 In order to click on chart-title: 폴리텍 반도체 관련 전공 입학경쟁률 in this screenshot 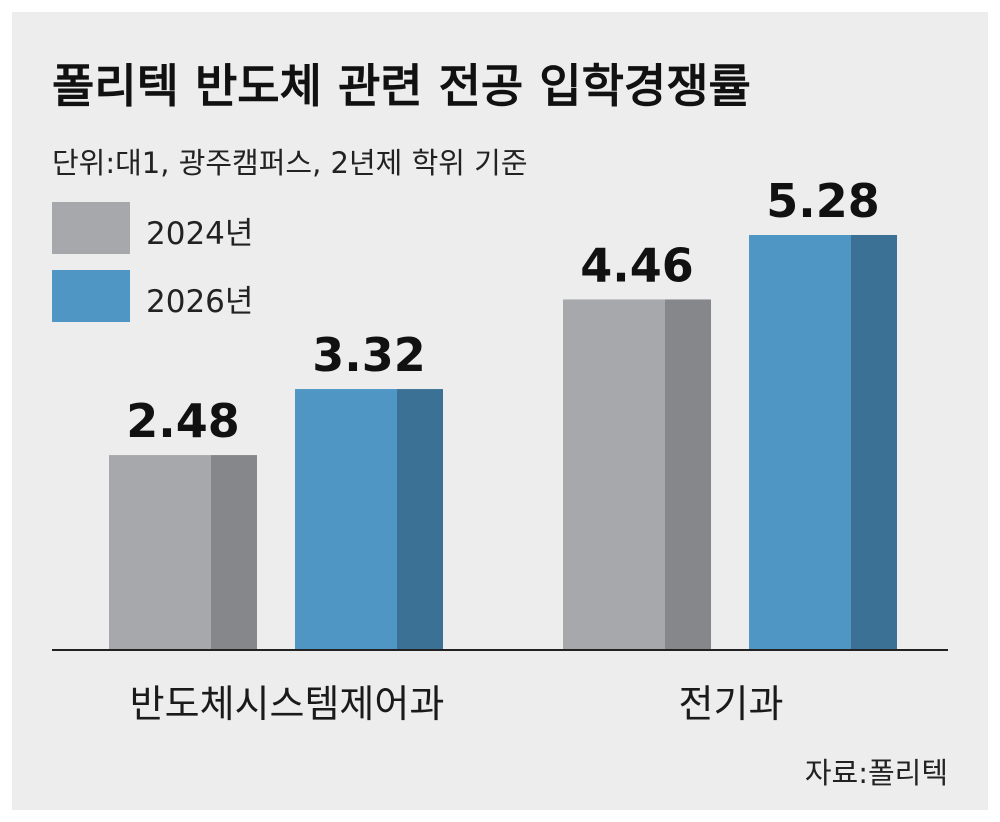, I will do `click(401, 86)`.